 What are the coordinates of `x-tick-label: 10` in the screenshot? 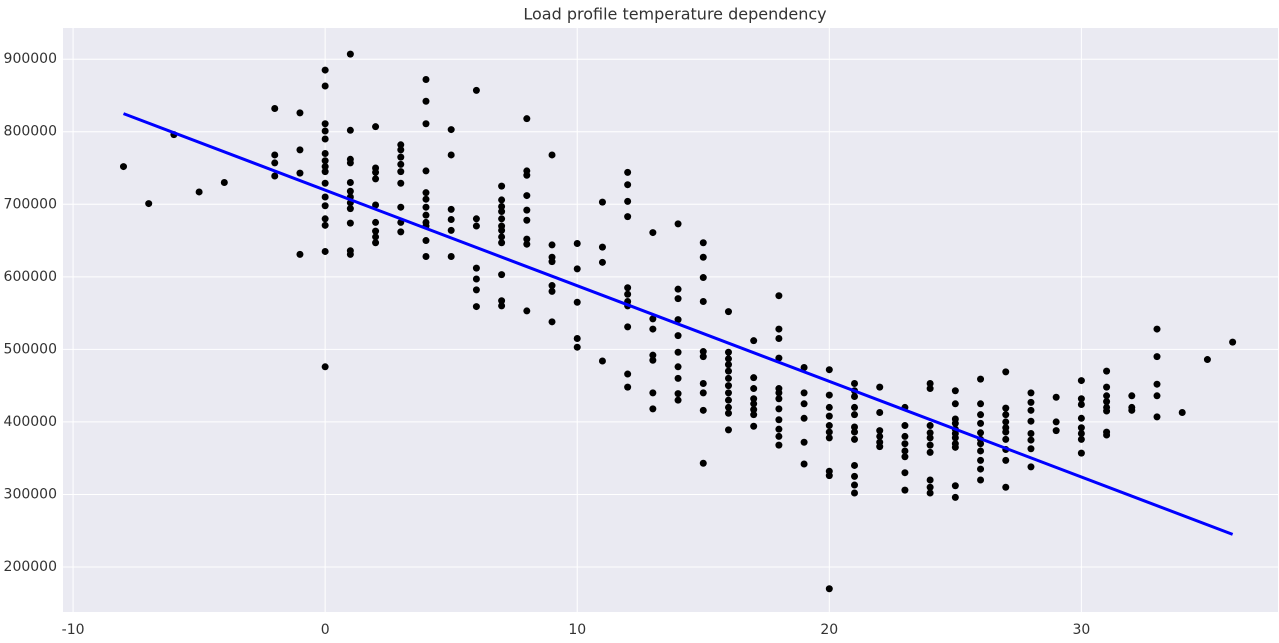 It's located at (577, 630).